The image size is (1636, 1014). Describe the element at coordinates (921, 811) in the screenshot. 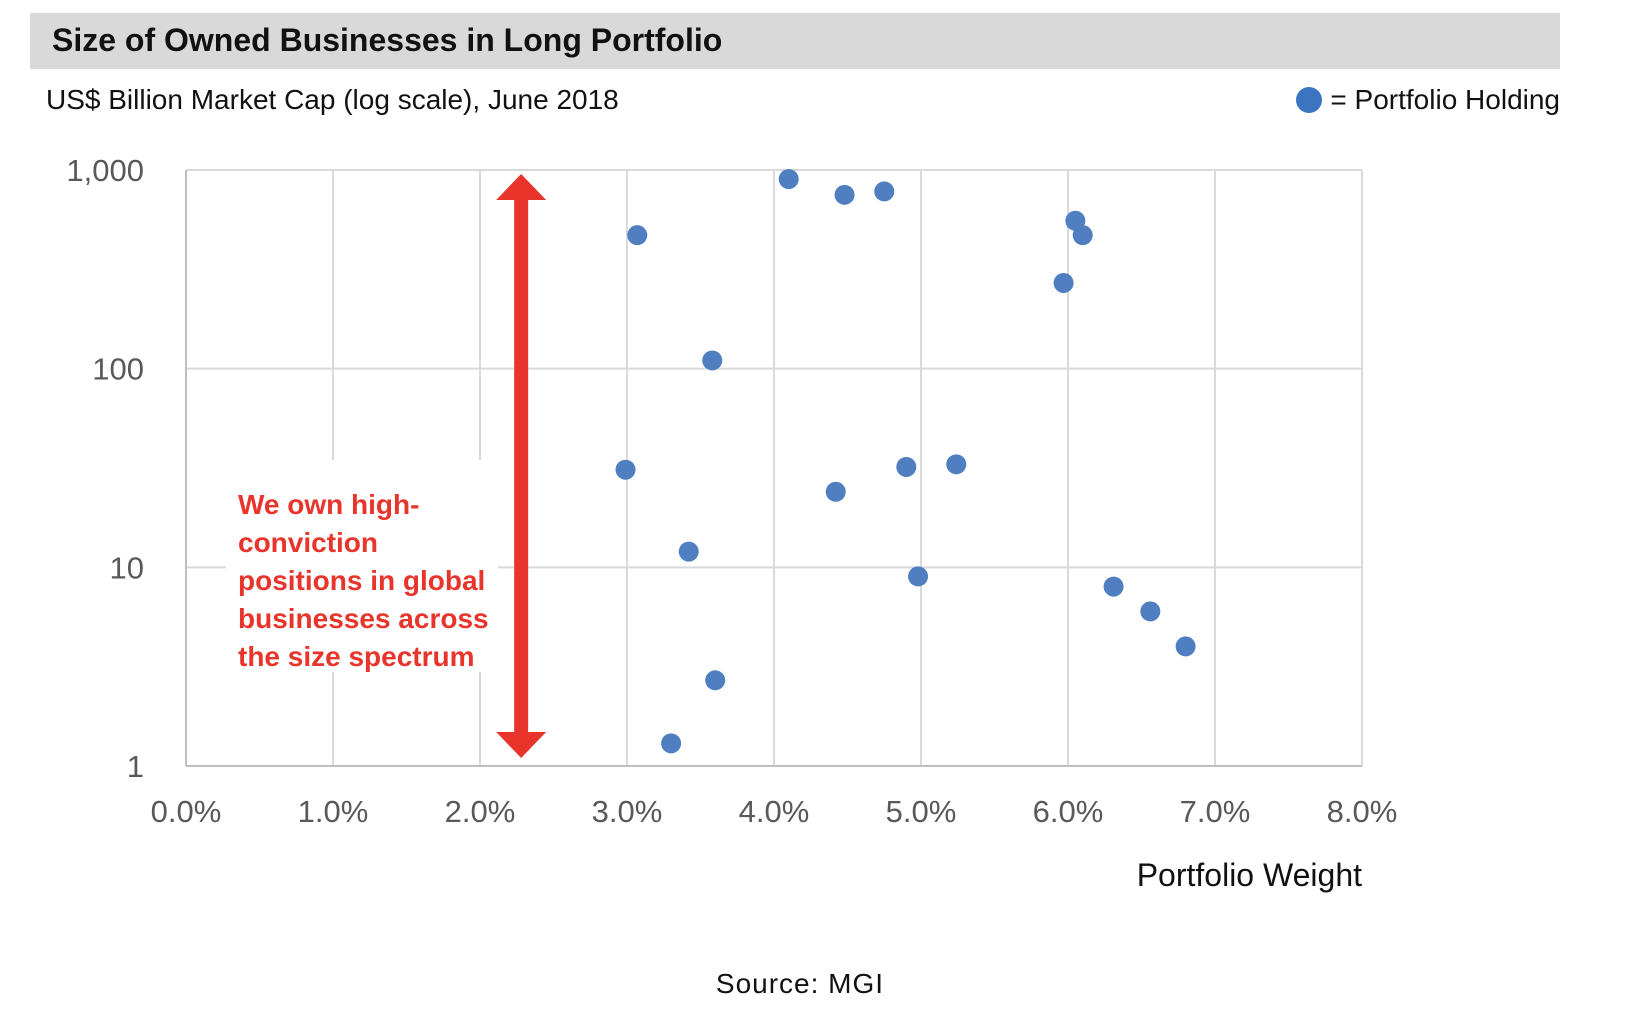

I see `x-tick-label: 5.0%` at that location.